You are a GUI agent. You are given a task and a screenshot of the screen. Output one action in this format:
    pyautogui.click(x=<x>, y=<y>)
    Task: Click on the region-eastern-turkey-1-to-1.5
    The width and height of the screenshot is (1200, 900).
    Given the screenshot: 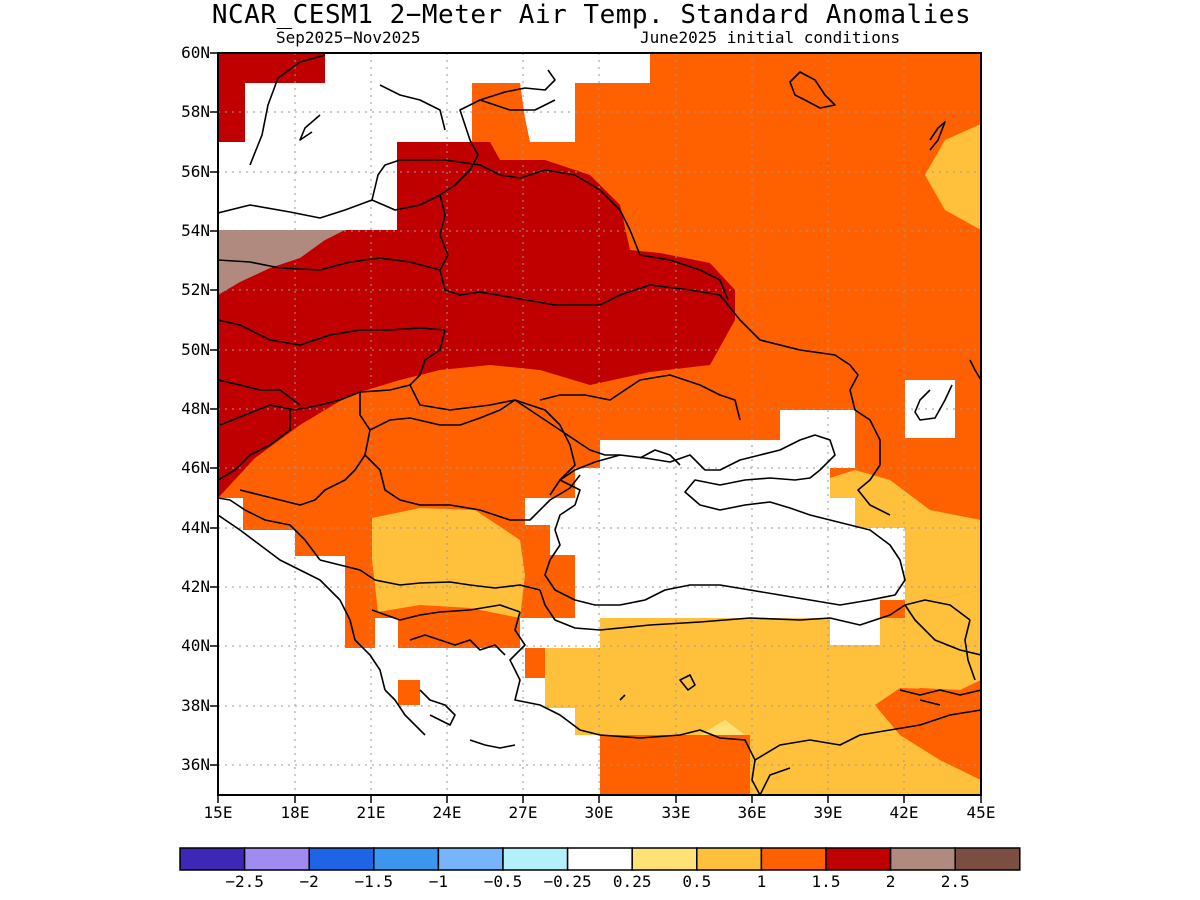 What is the action you would take?
    pyautogui.click(x=928, y=734)
    